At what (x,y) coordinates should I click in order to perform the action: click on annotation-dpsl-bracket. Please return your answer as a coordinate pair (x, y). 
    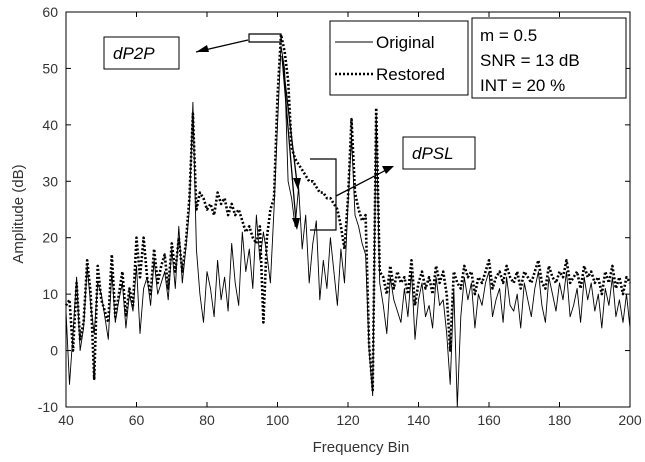
    Looking at the image, I should click on (323, 194).